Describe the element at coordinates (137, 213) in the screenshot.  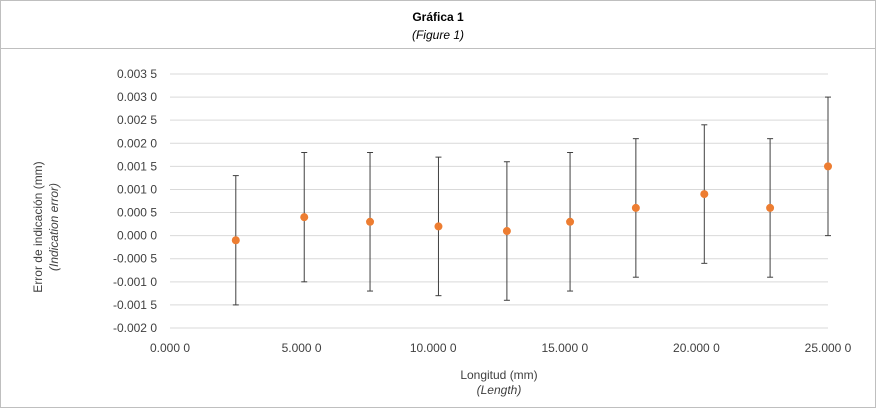
I see `y-tick-label: 0.000 5` at that location.